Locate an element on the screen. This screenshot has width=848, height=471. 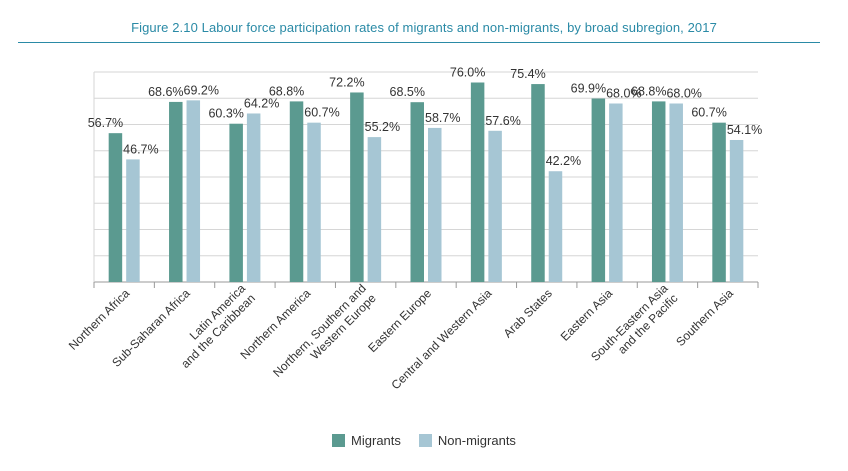
value-label-non-migrants: 57.6% is located at coordinates (502, 121).